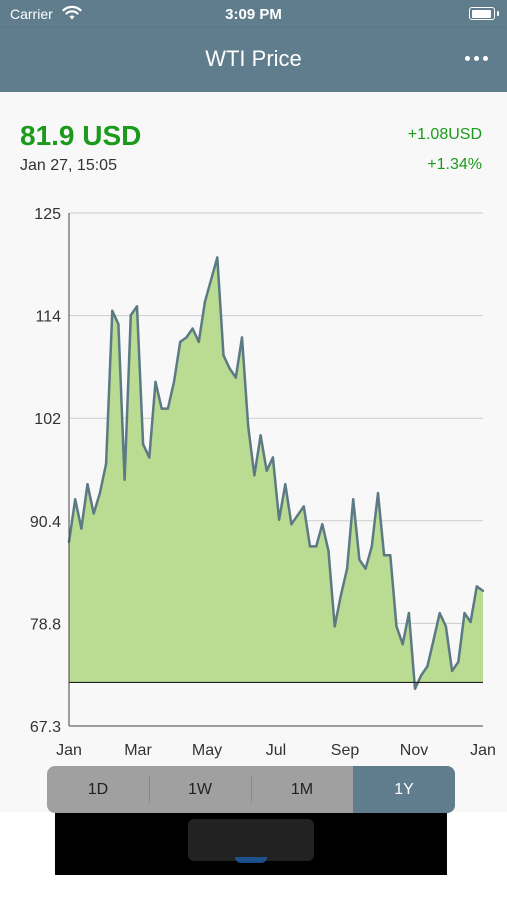 The image size is (507, 900). I want to click on navigation-bar: WTI Price, so click(253, 60).